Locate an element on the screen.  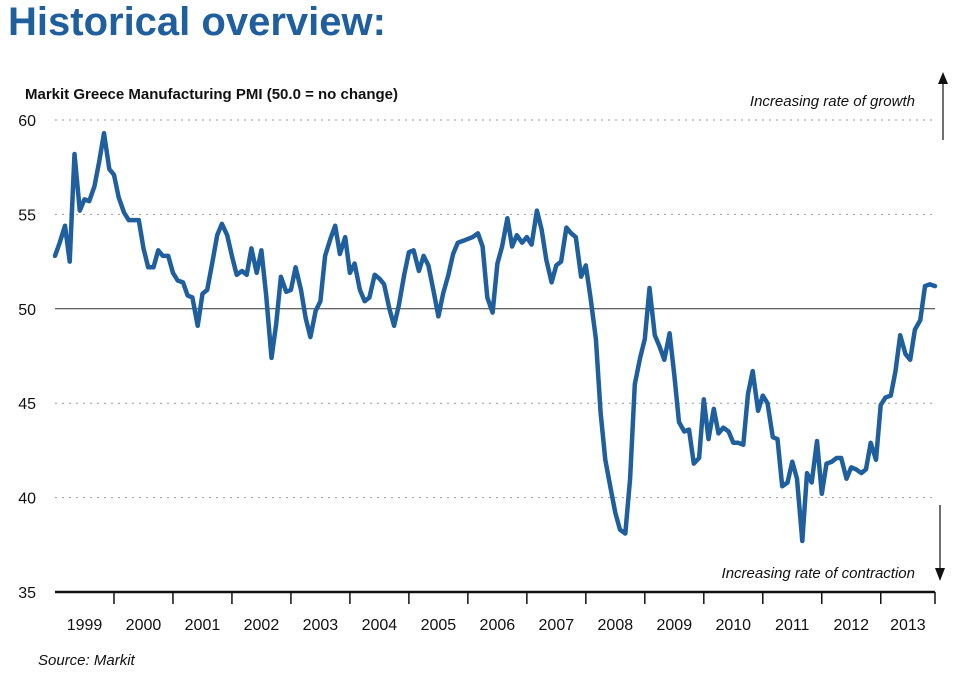
y-tick-label: 60 is located at coordinates (27, 121).